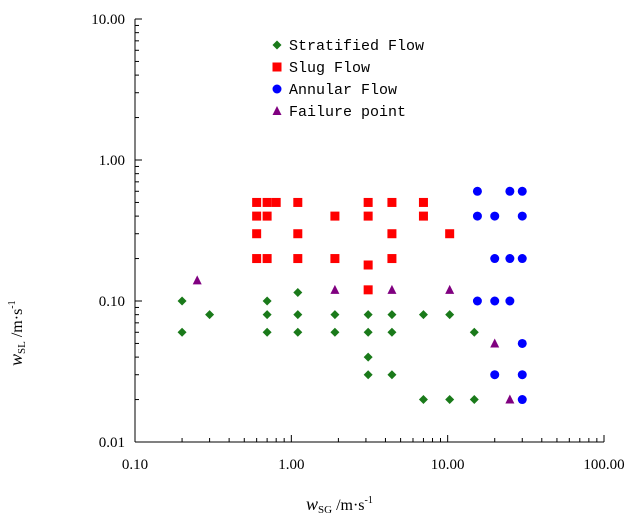 This screenshot has height=521, width=633. I want to click on legend-marker-annular-flow, so click(277, 89).